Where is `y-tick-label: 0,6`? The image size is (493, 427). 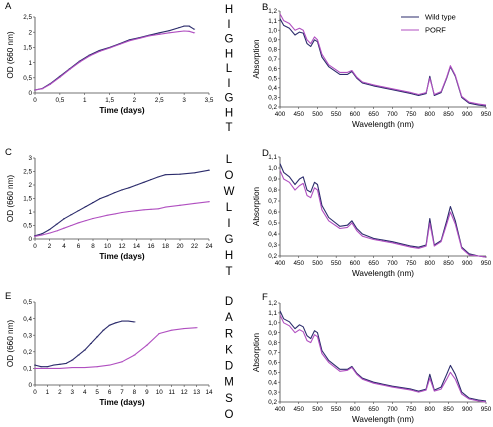
y-tick-label: 0,6 is located at coordinates (272, 363).